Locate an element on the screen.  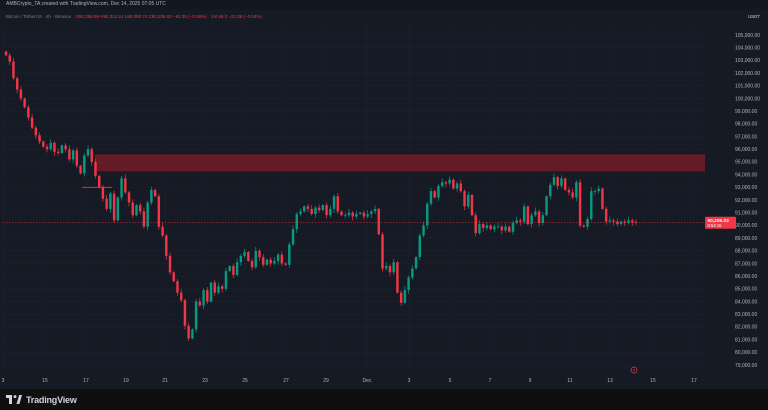
countdown-label: 0:54:15 is located at coordinates (715, 225).